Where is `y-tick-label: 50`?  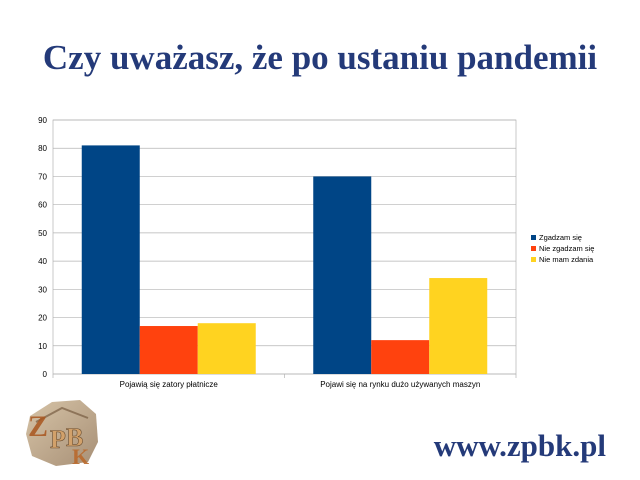
y-tick-label: 50 is located at coordinates (42, 233).